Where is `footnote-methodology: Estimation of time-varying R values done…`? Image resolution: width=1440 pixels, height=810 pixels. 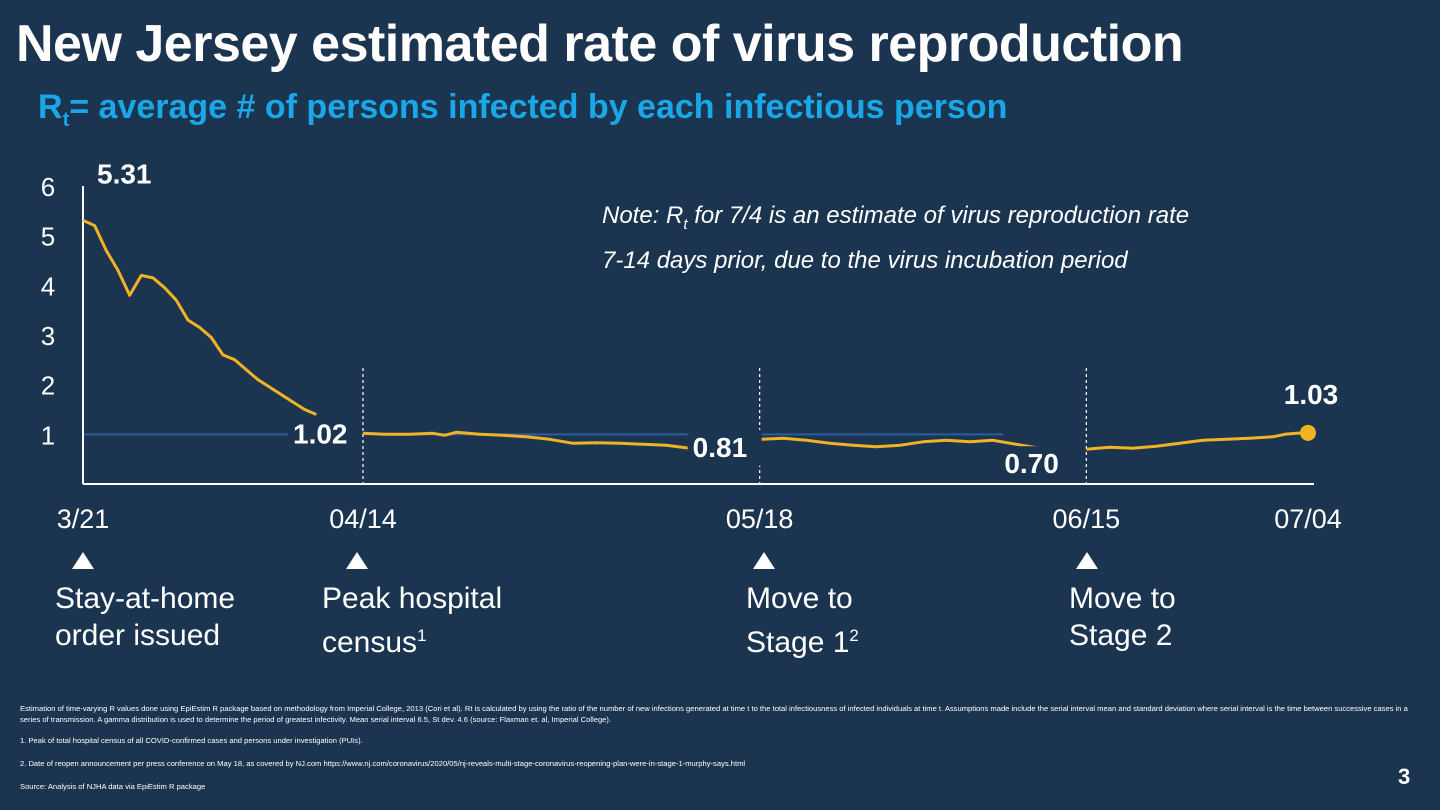
footnote-methodology: Estimation of time-varying R values done… is located at coordinates (714, 714).